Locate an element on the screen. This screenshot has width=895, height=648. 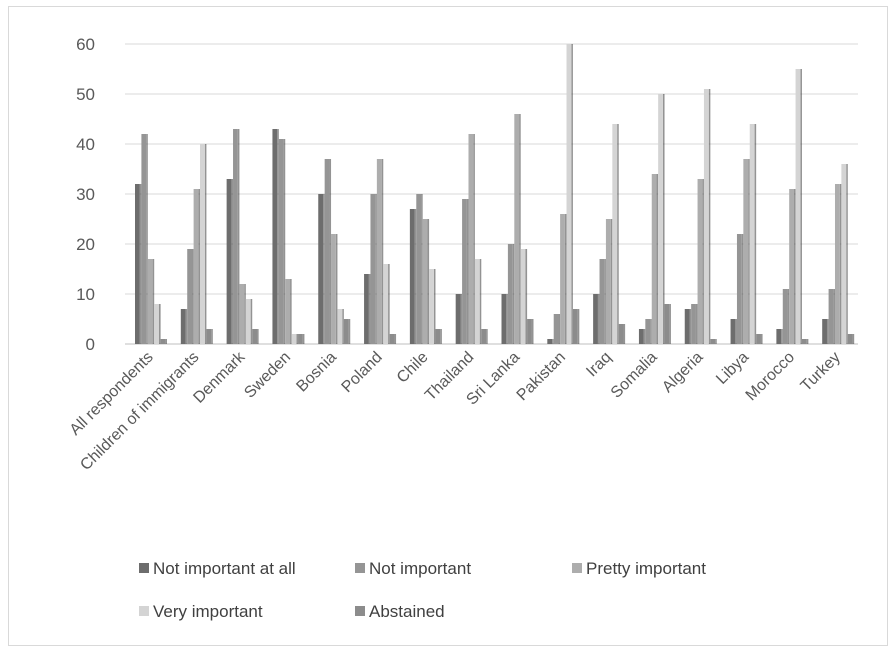
y-axis-ticks: 0 10 20 30 40 50 60 is located at coordinates (85, 194).